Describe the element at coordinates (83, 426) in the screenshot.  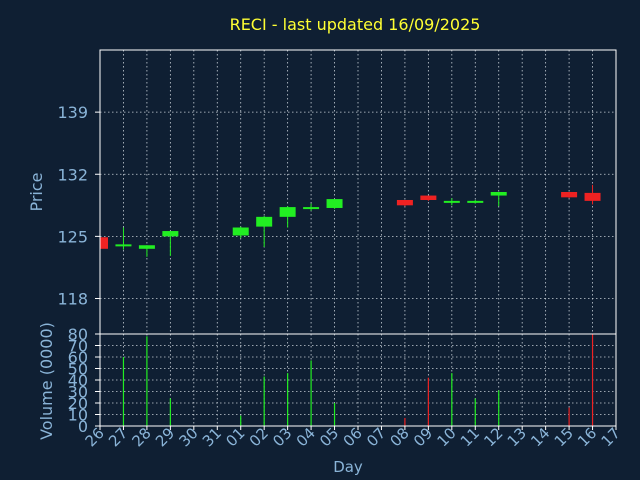
I see `volume-tick-label: 0` at that location.